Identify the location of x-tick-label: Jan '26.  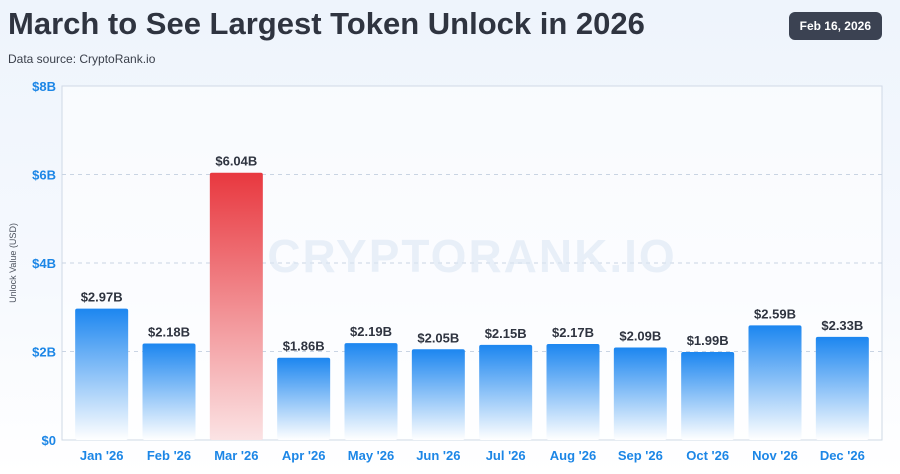
(102, 455).